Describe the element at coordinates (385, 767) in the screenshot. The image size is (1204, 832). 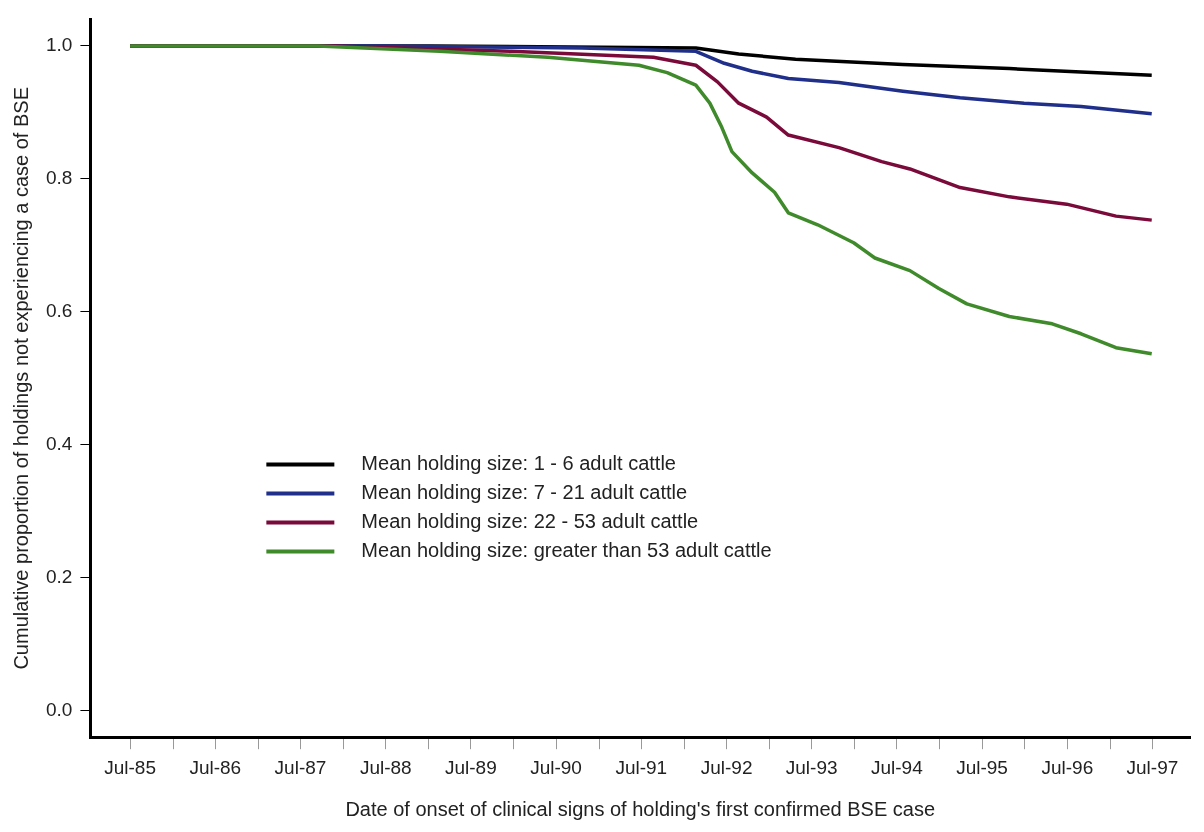
I see `x-tick-label: Jul-88` at that location.